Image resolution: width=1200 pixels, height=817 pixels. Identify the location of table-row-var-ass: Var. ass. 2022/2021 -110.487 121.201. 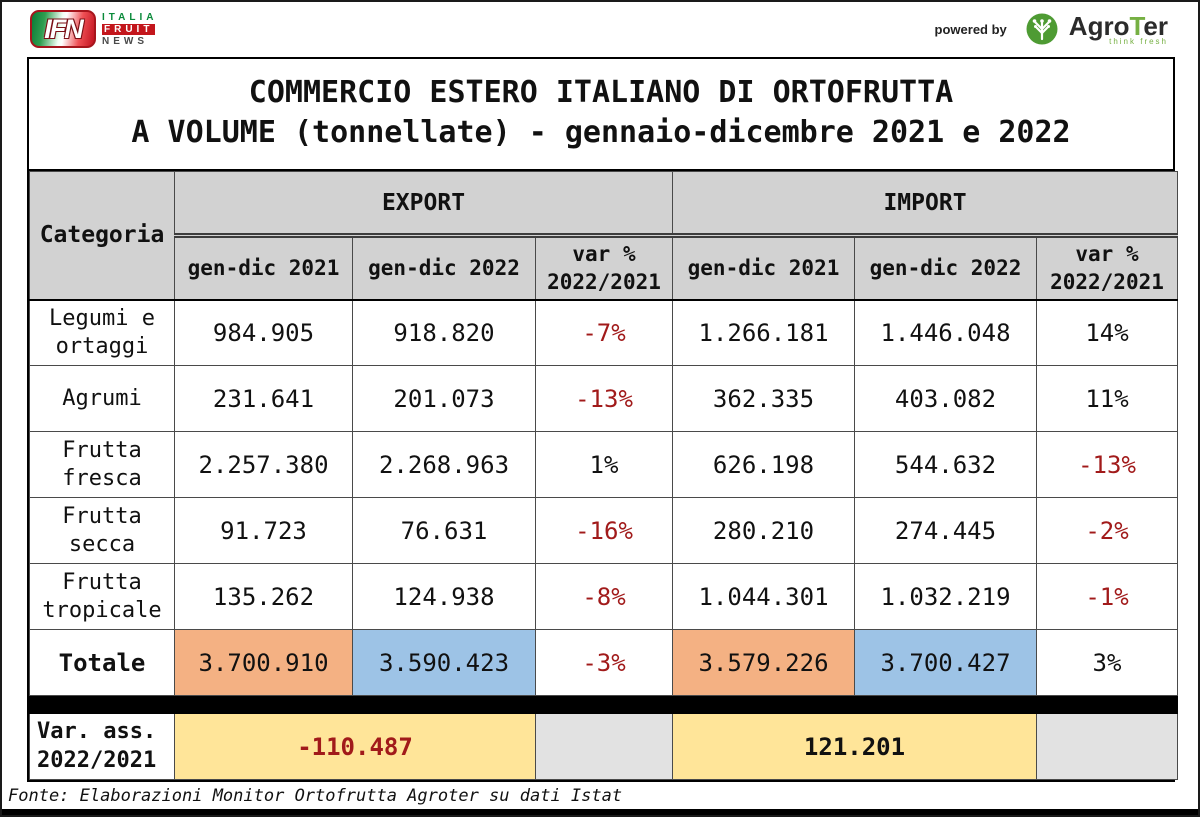
(603, 746).